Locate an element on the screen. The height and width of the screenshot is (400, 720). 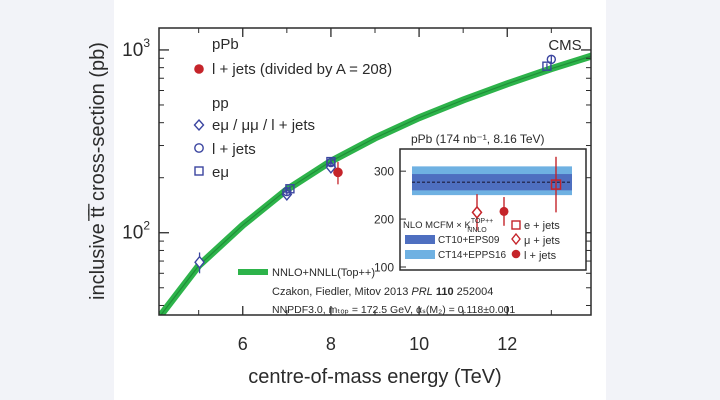
y-tick-label: 10² is located at coordinates (136, 231).